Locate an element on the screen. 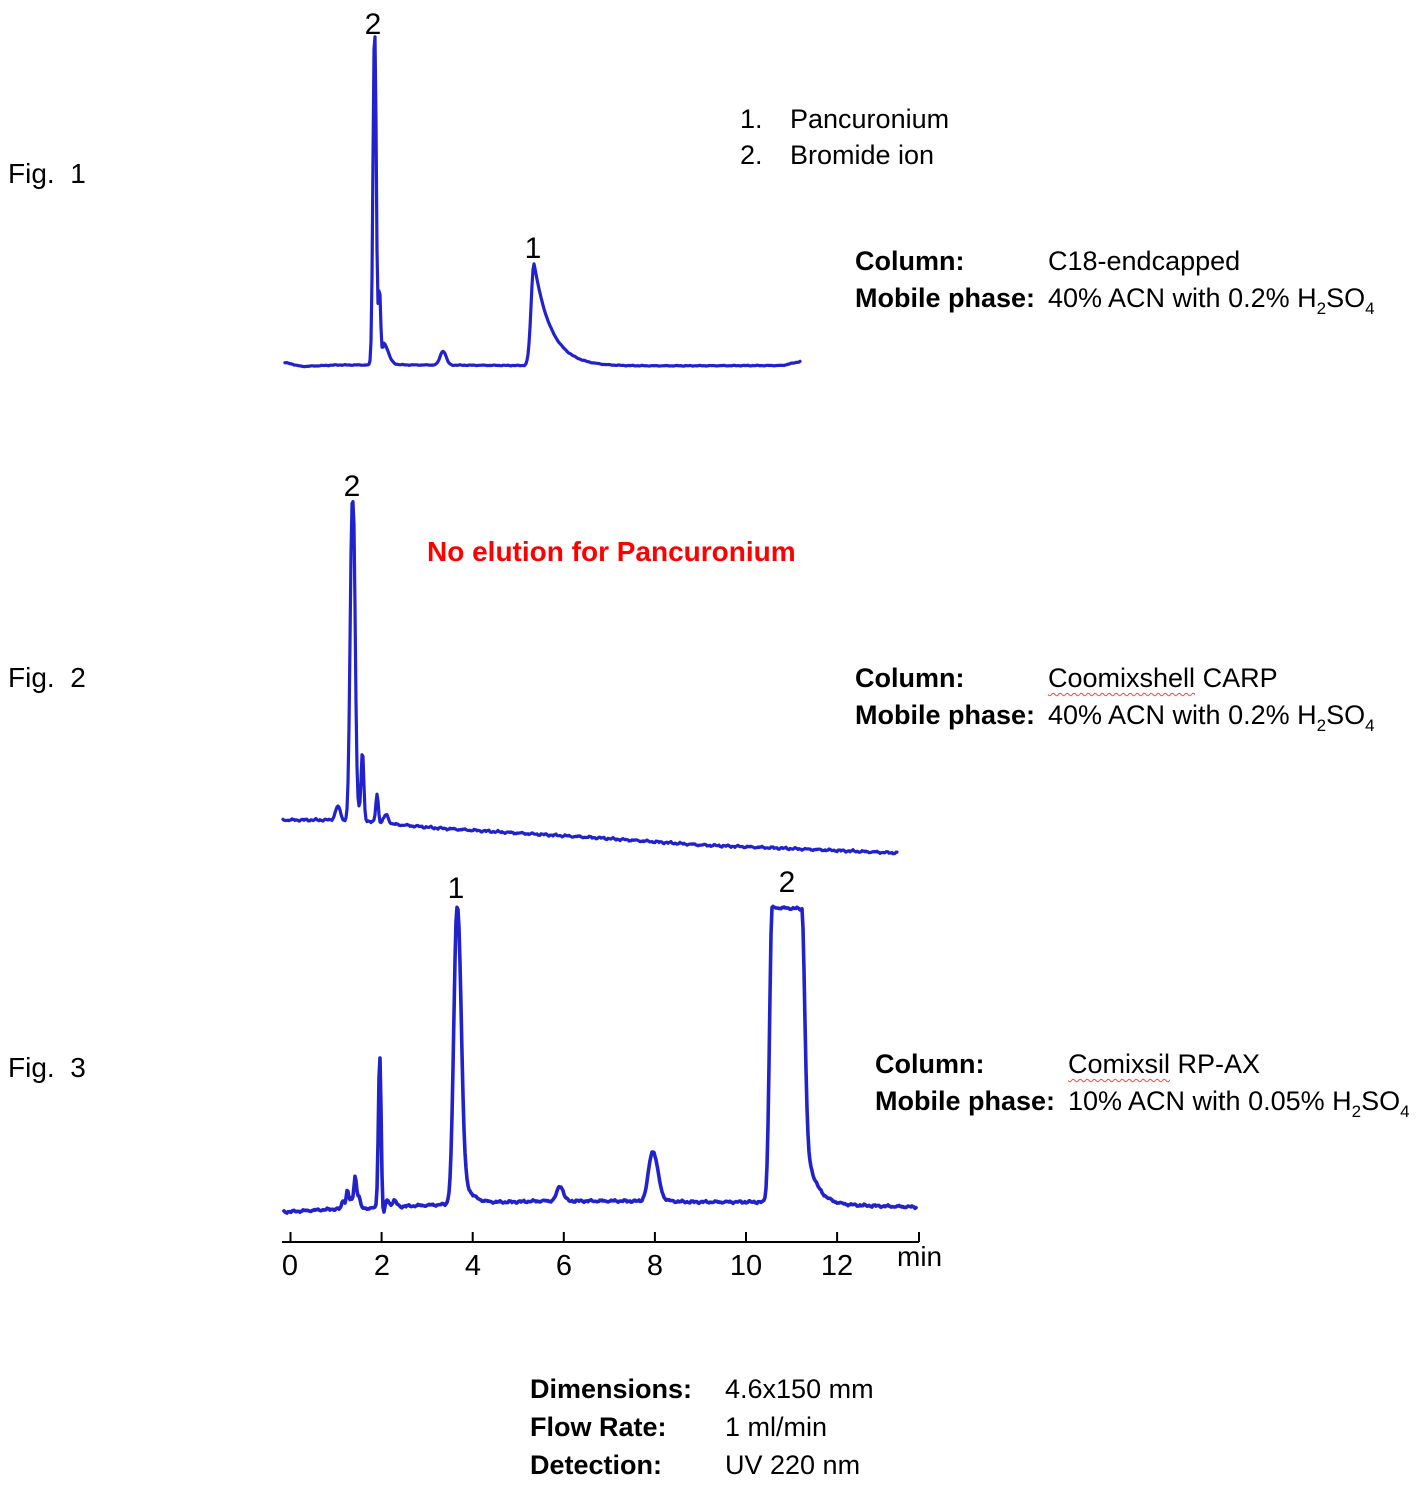  fig3-column-label: Column: is located at coordinates (930, 1064).